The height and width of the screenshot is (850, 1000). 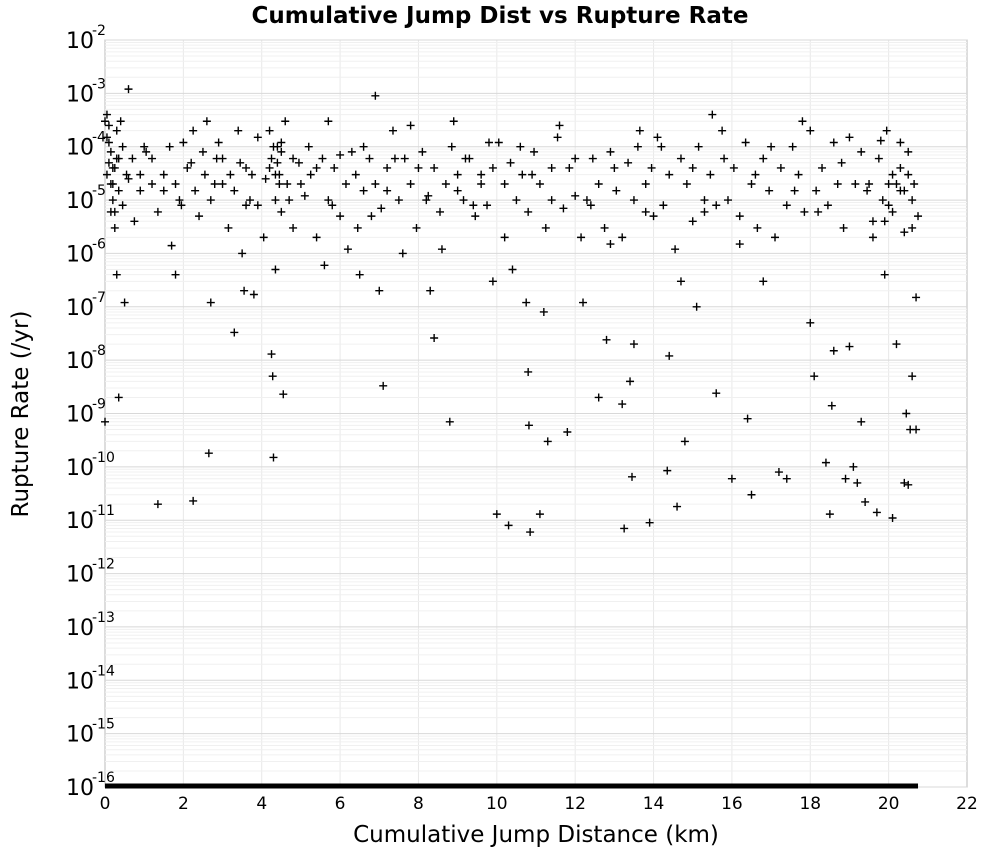 What do you see at coordinates (103, 458) in the screenshot?
I see `y-tick-exponent: -10` at bounding box center [103, 458].